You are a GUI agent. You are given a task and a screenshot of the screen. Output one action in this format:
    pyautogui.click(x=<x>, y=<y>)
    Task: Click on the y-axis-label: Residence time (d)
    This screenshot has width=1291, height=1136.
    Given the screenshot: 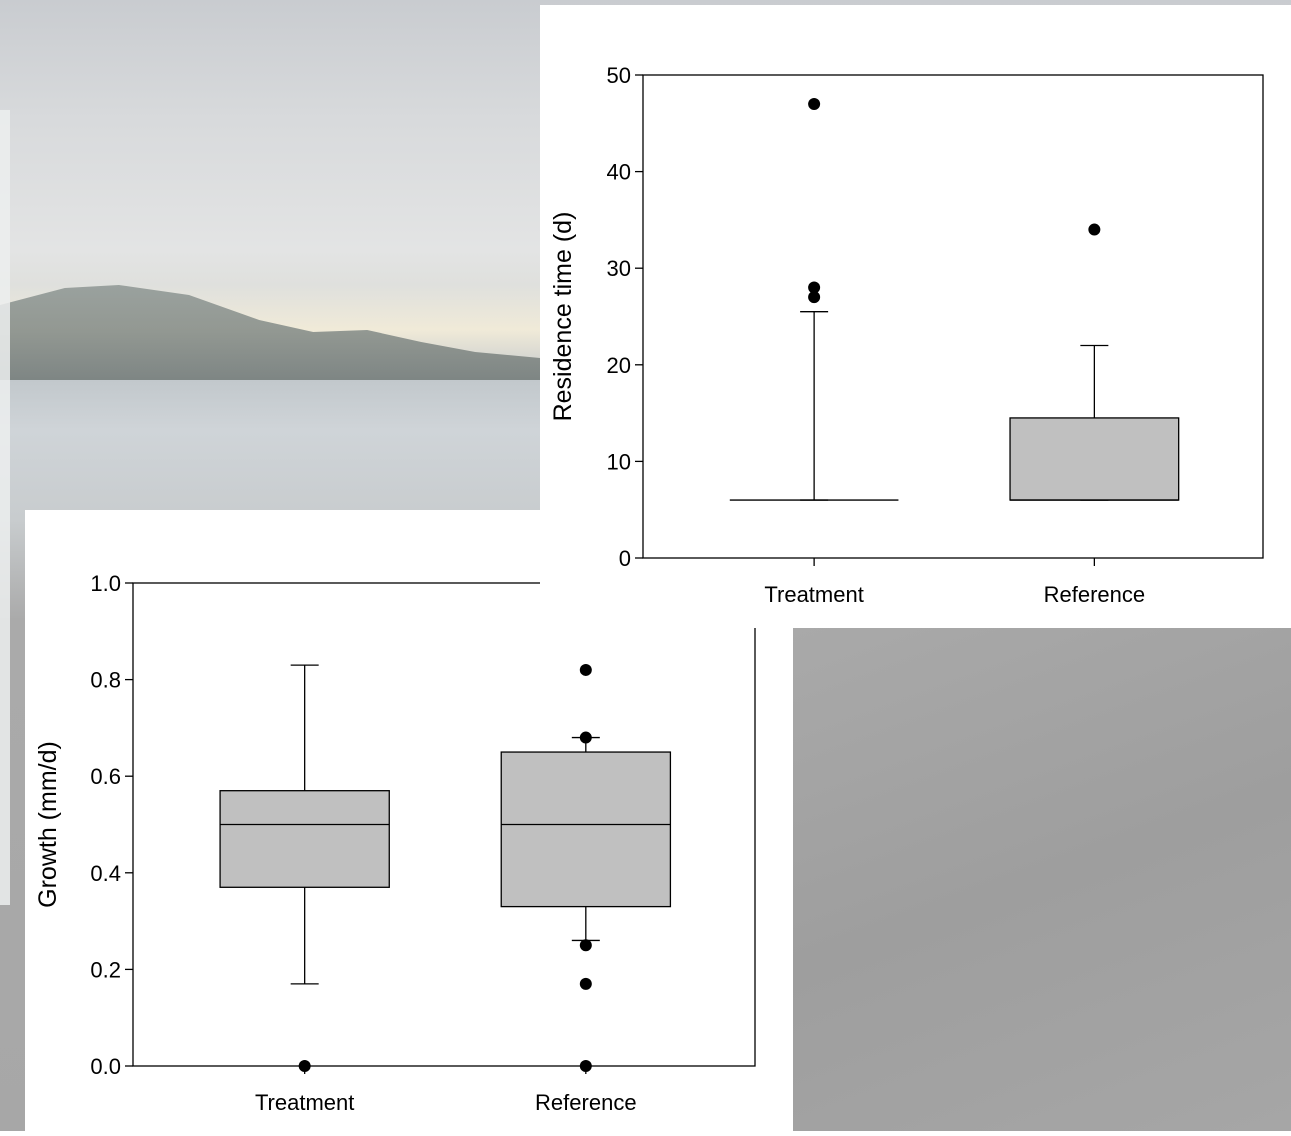 What is the action you would take?
    pyautogui.click(x=563, y=317)
    